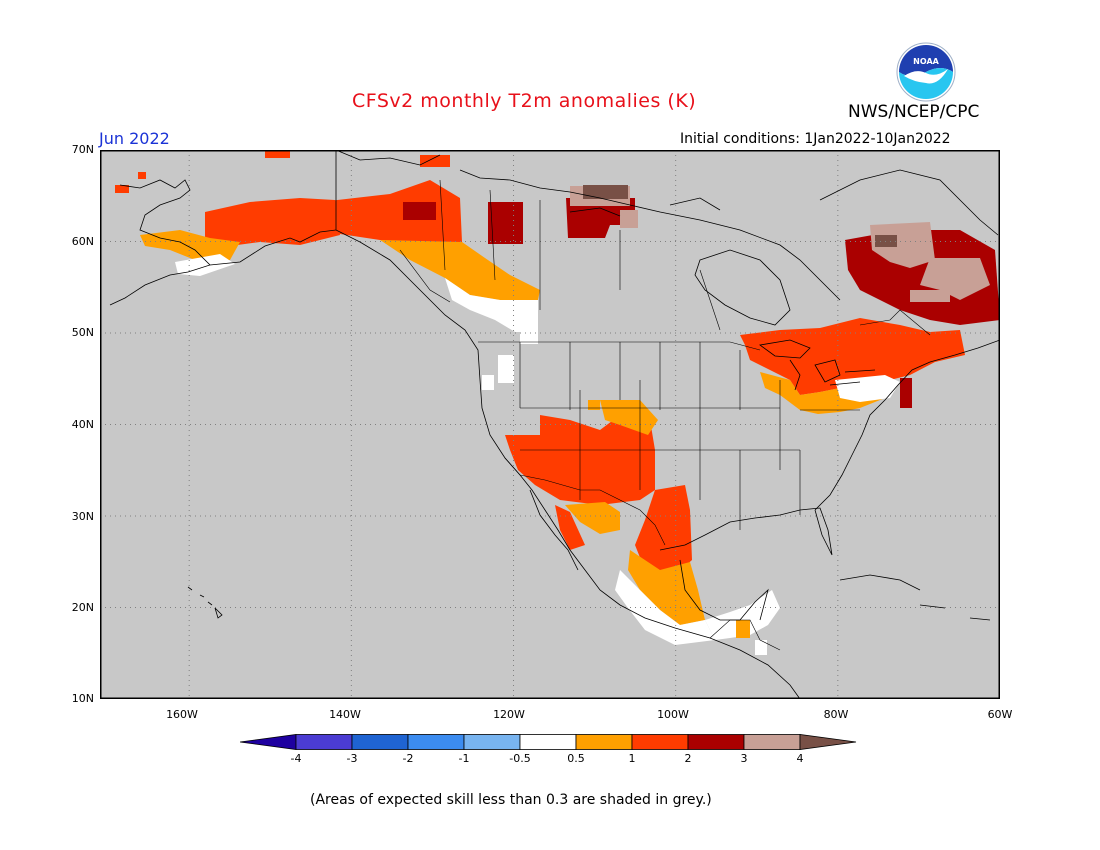 Image resolution: width=1100 pixels, height=850 pixels. What do you see at coordinates (815, 139) in the screenshot?
I see `initial-conditions: Initial conditions: 1Jan2022-10Jan2022` at bounding box center [815, 139].